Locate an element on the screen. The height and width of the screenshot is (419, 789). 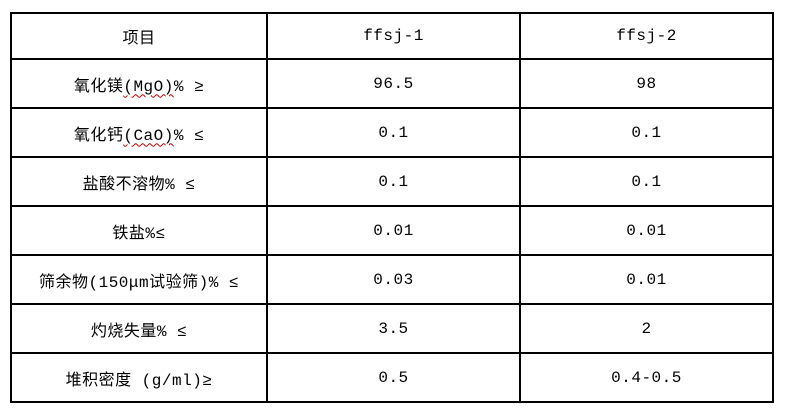
table-row: 灼烧失量% ≤ 3.5 2 is located at coordinates (392, 328).